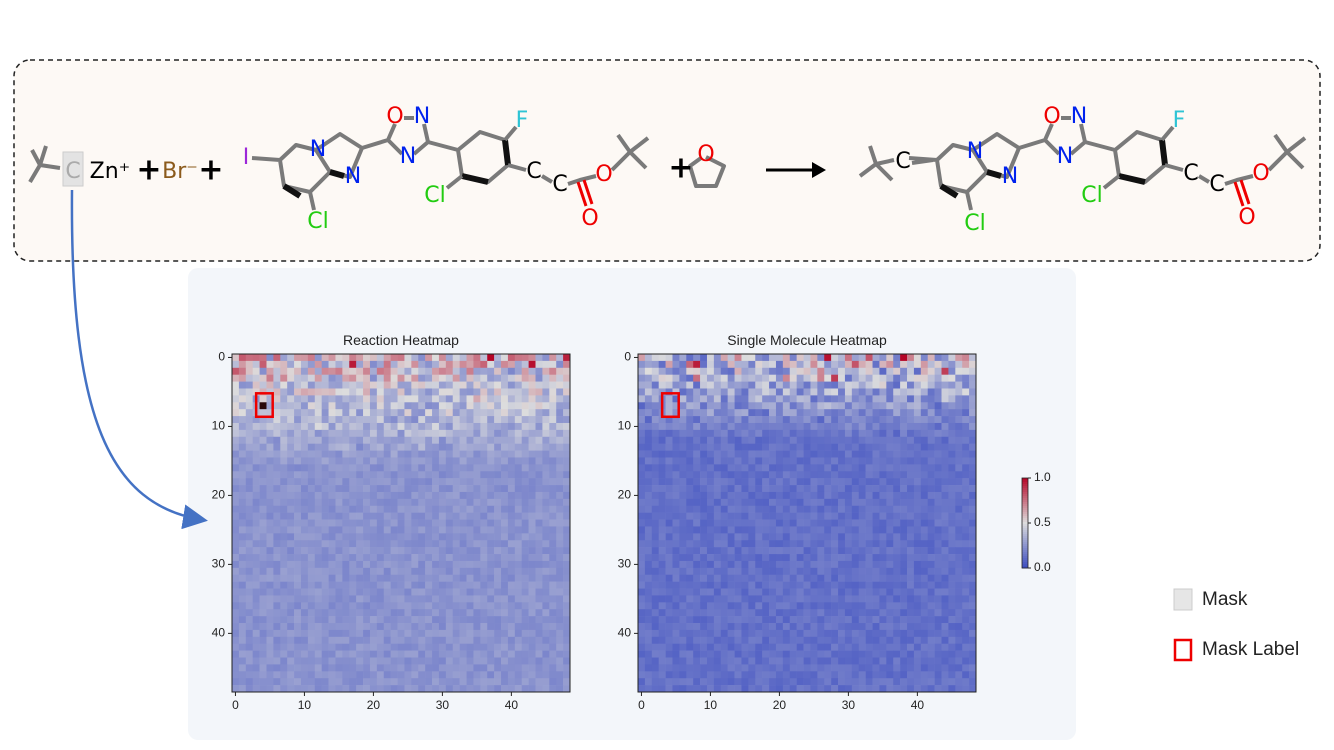  Describe the element at coordinates (1082, 170) in the screenshot. I see `product-labels: C N N Cl O N N F Cl C C O O` at that location.